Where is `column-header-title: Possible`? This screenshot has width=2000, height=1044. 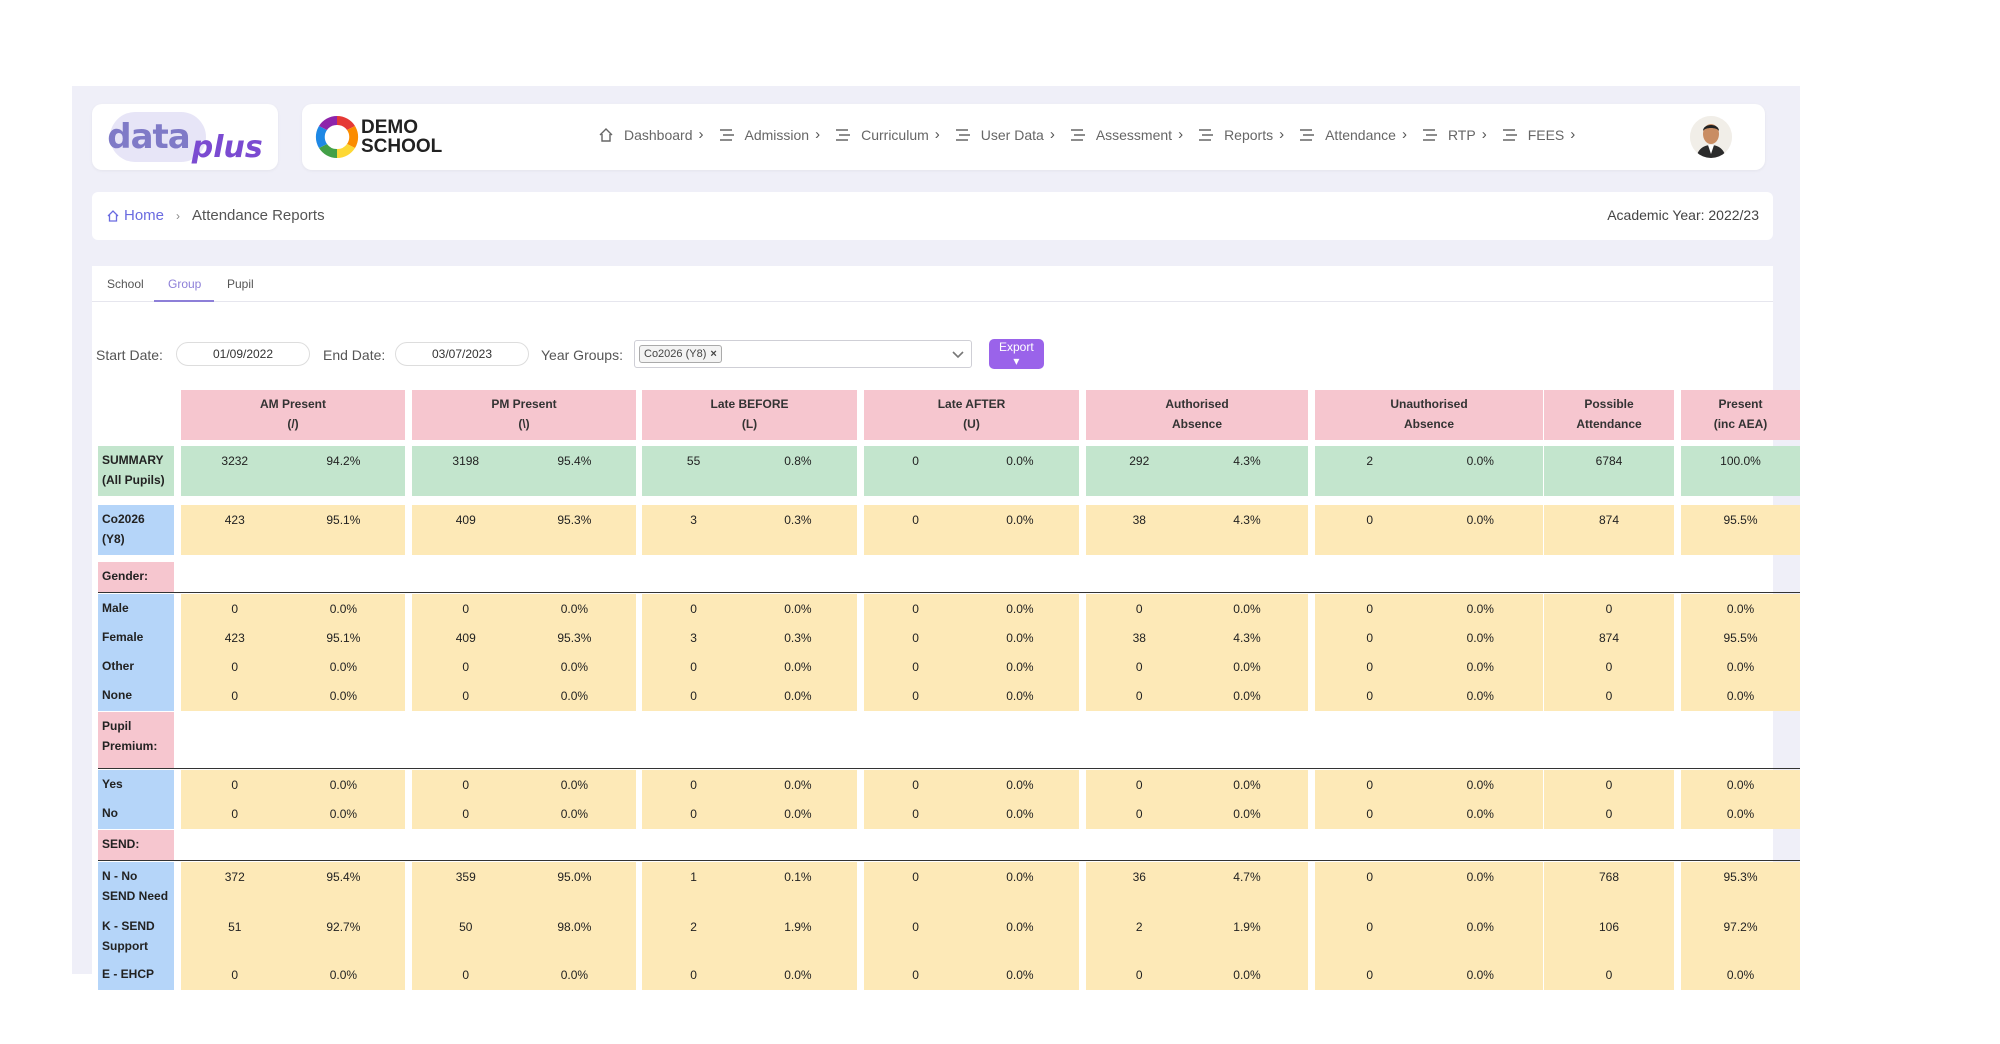
column-header-title: Possible is located at coordinates (1609, 404).